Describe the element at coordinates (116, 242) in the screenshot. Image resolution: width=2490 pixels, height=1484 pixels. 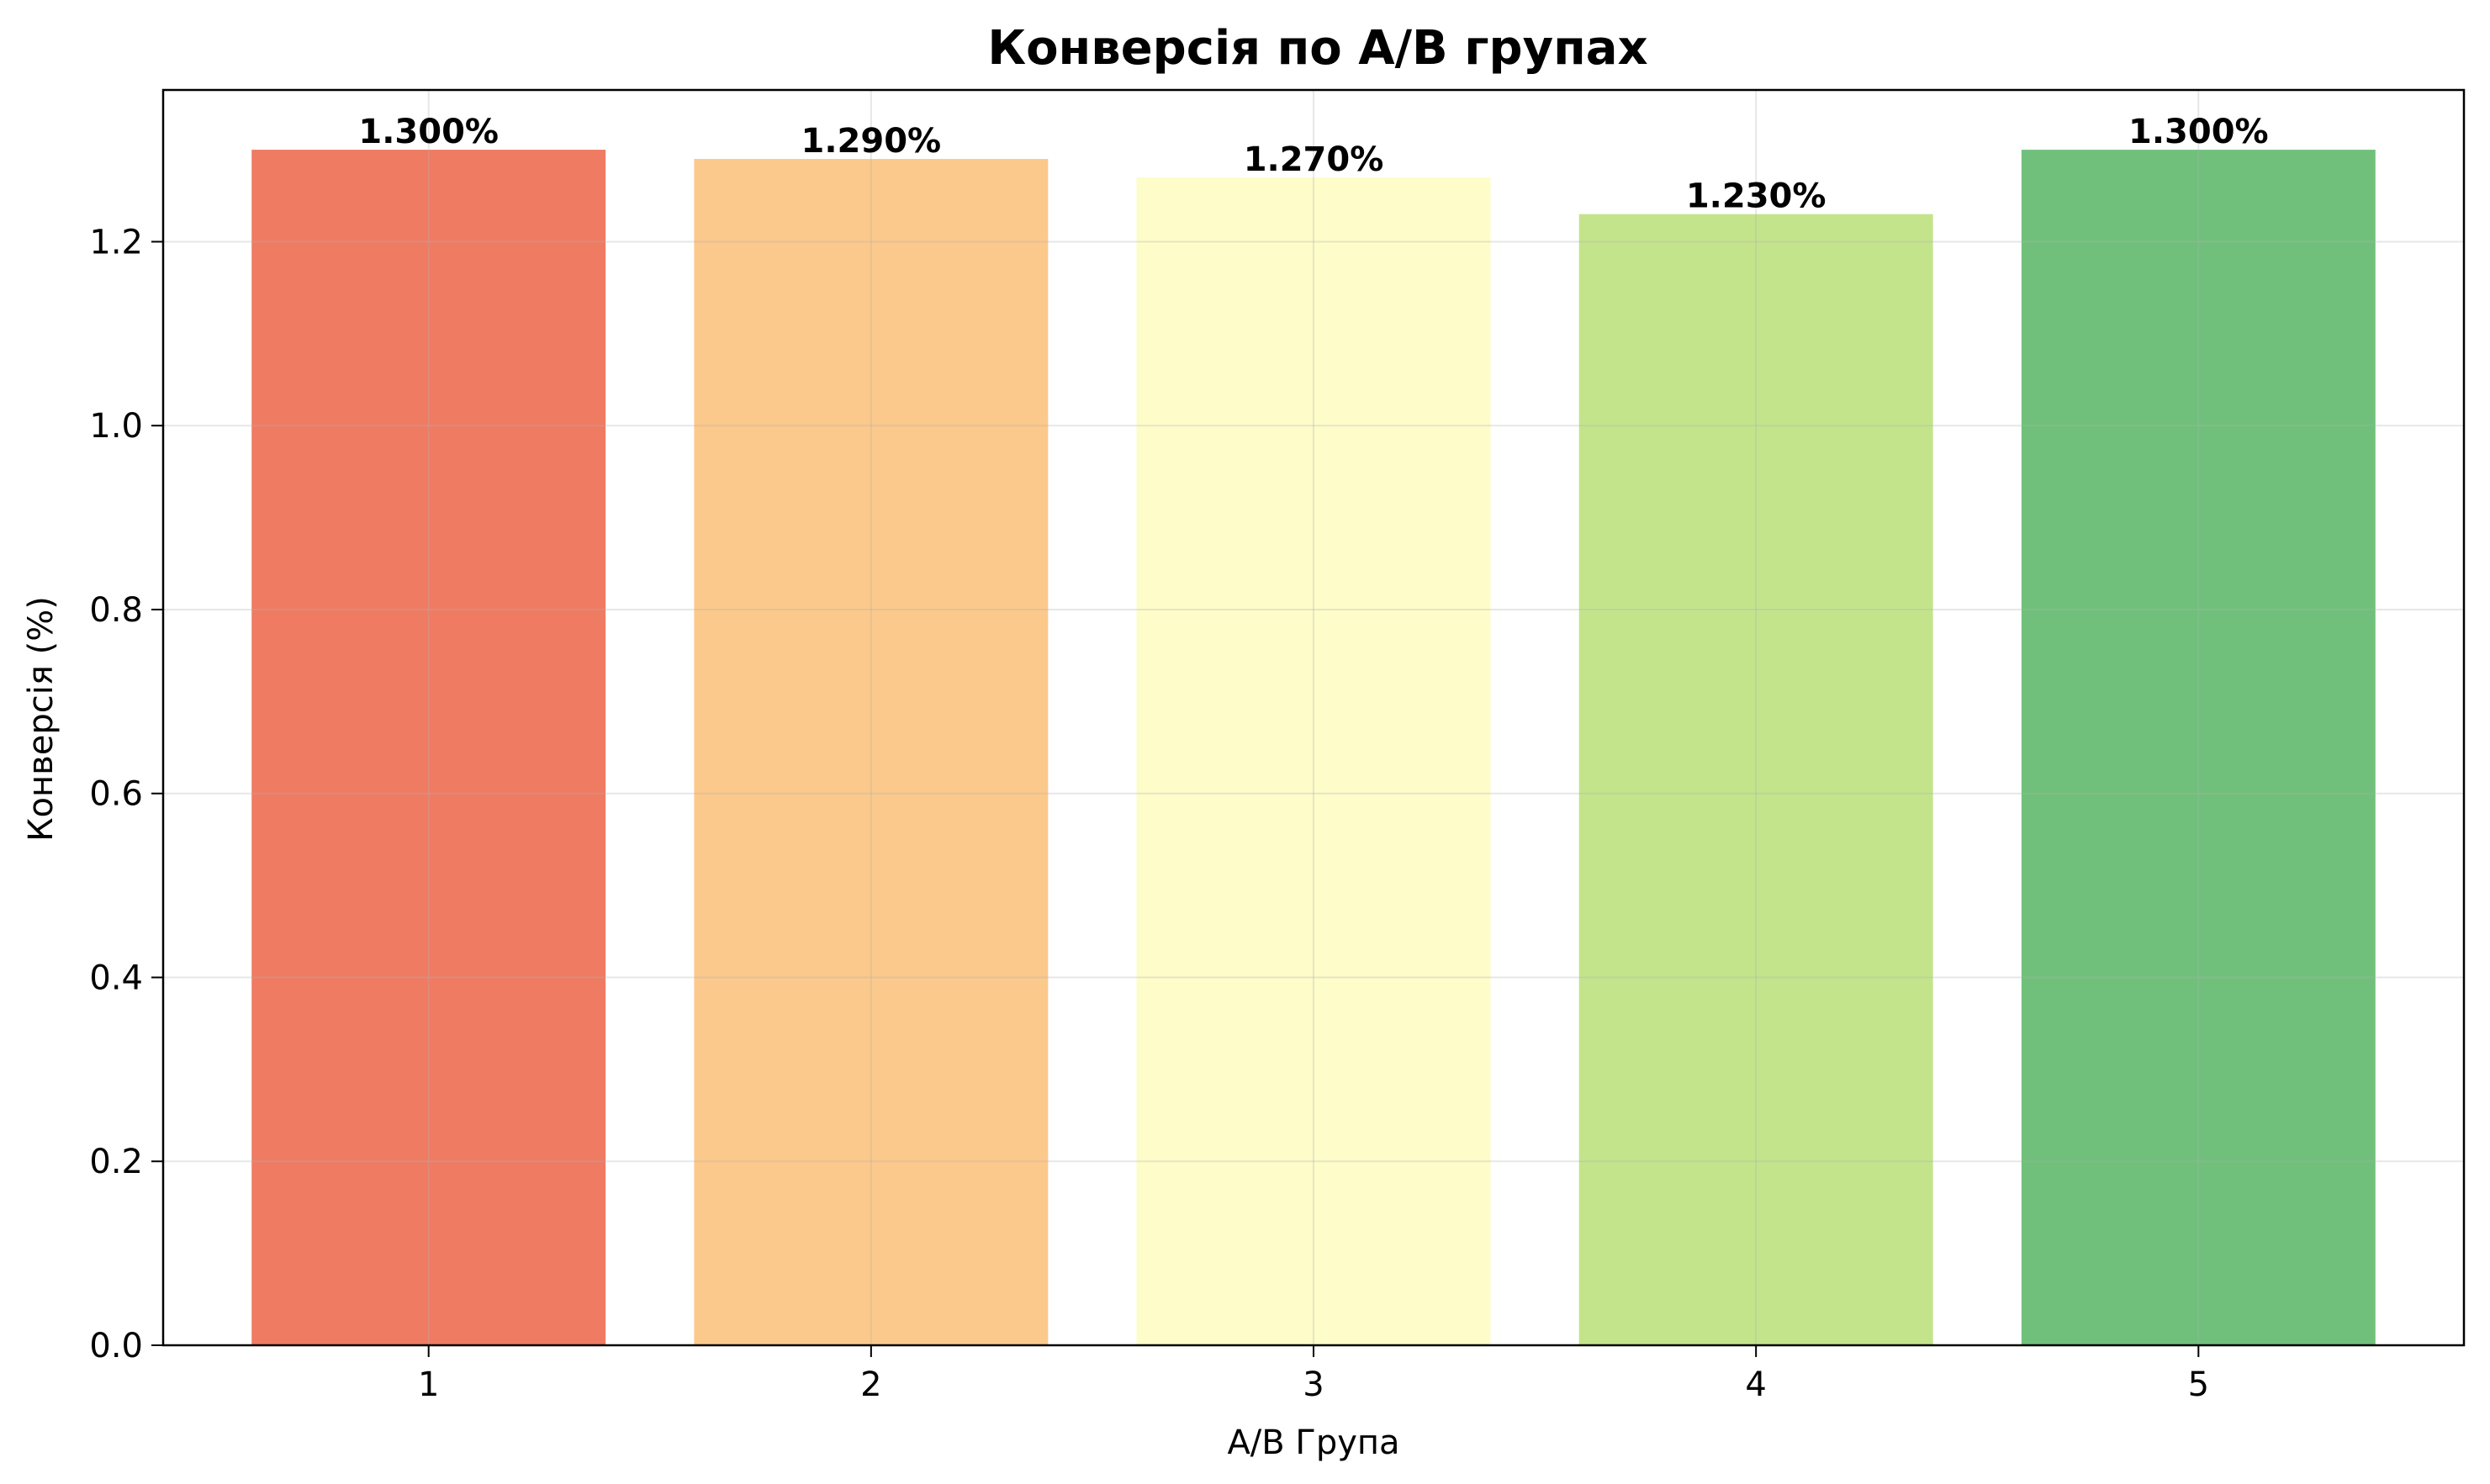
I see `y-tick-label-6: 1.2` at that location.